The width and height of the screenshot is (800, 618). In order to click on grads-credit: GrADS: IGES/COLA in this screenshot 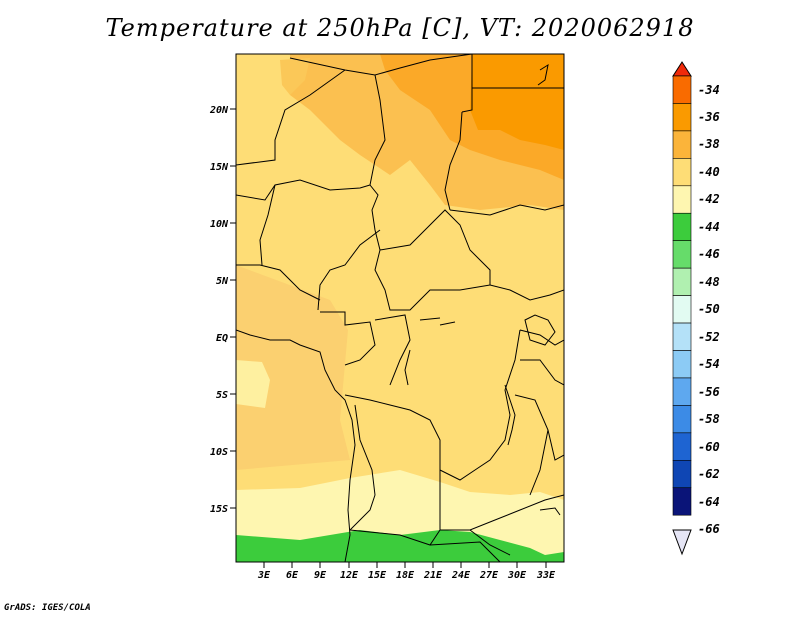, I will do `click(47, 608)`.